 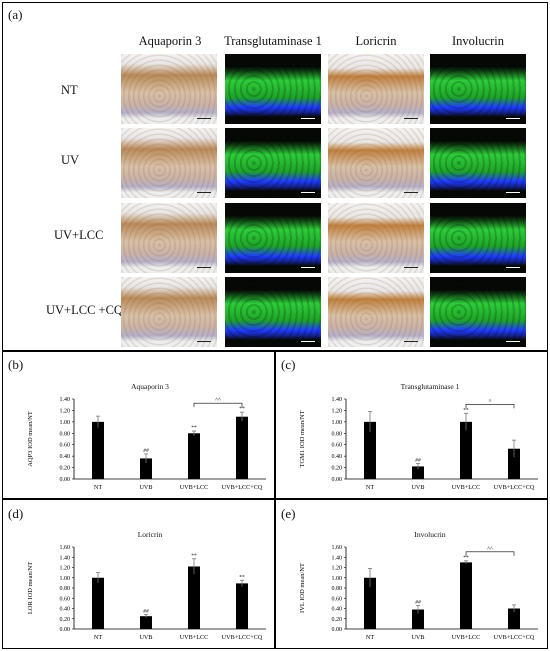 What do you see at coordinates (337, 411) in the screenshot?
I see `y-tick-label: 1.20` at bounding box center [337, 411].